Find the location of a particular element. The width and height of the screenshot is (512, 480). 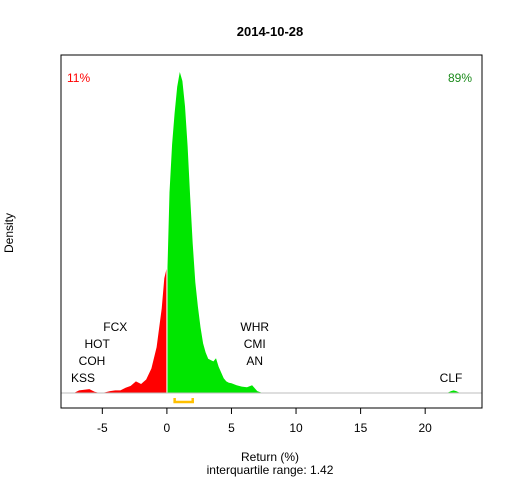

y-axis-label: Density is located at coordinates (9, 233).